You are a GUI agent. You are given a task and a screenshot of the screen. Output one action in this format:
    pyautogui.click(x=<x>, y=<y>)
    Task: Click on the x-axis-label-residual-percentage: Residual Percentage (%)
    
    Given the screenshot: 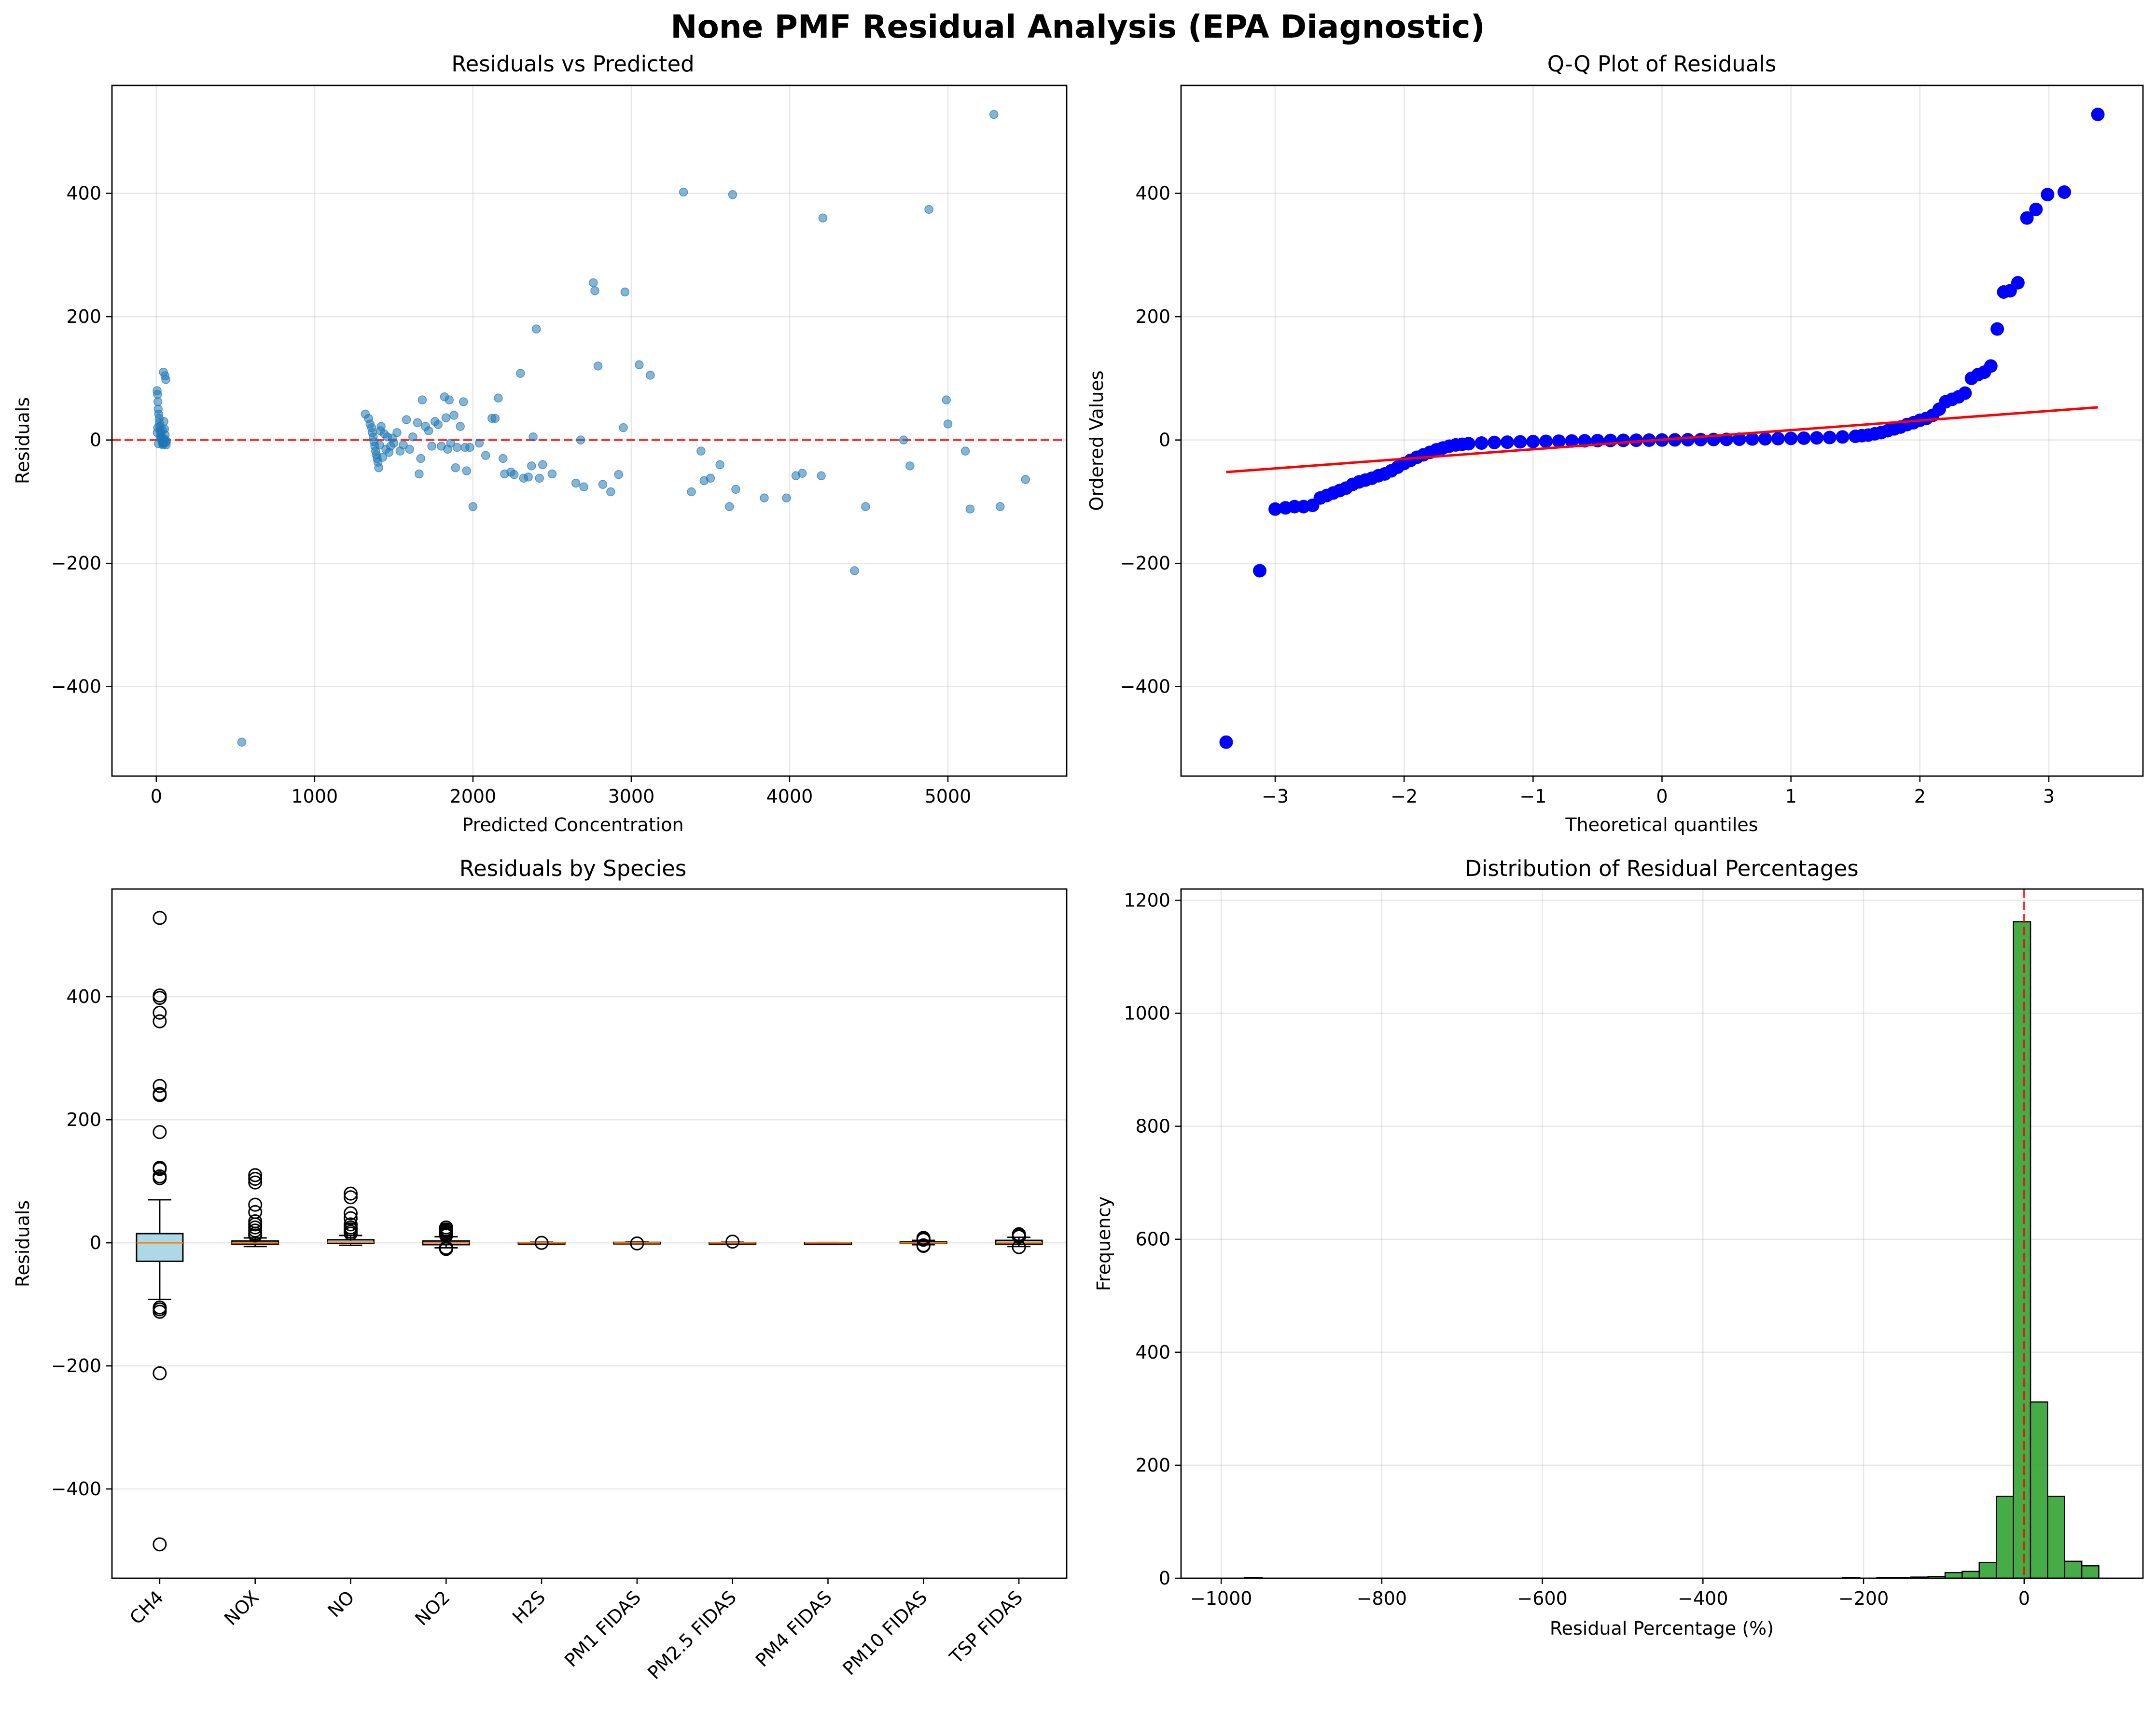 What is the action you would take?
    pyautogui.click(x=1662, y=1628)
    